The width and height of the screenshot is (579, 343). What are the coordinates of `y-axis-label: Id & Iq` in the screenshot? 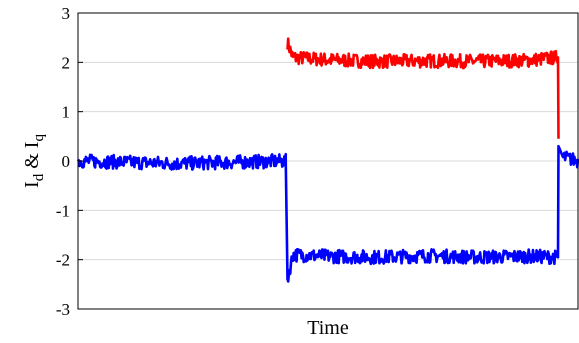 It's located at (34, 161).